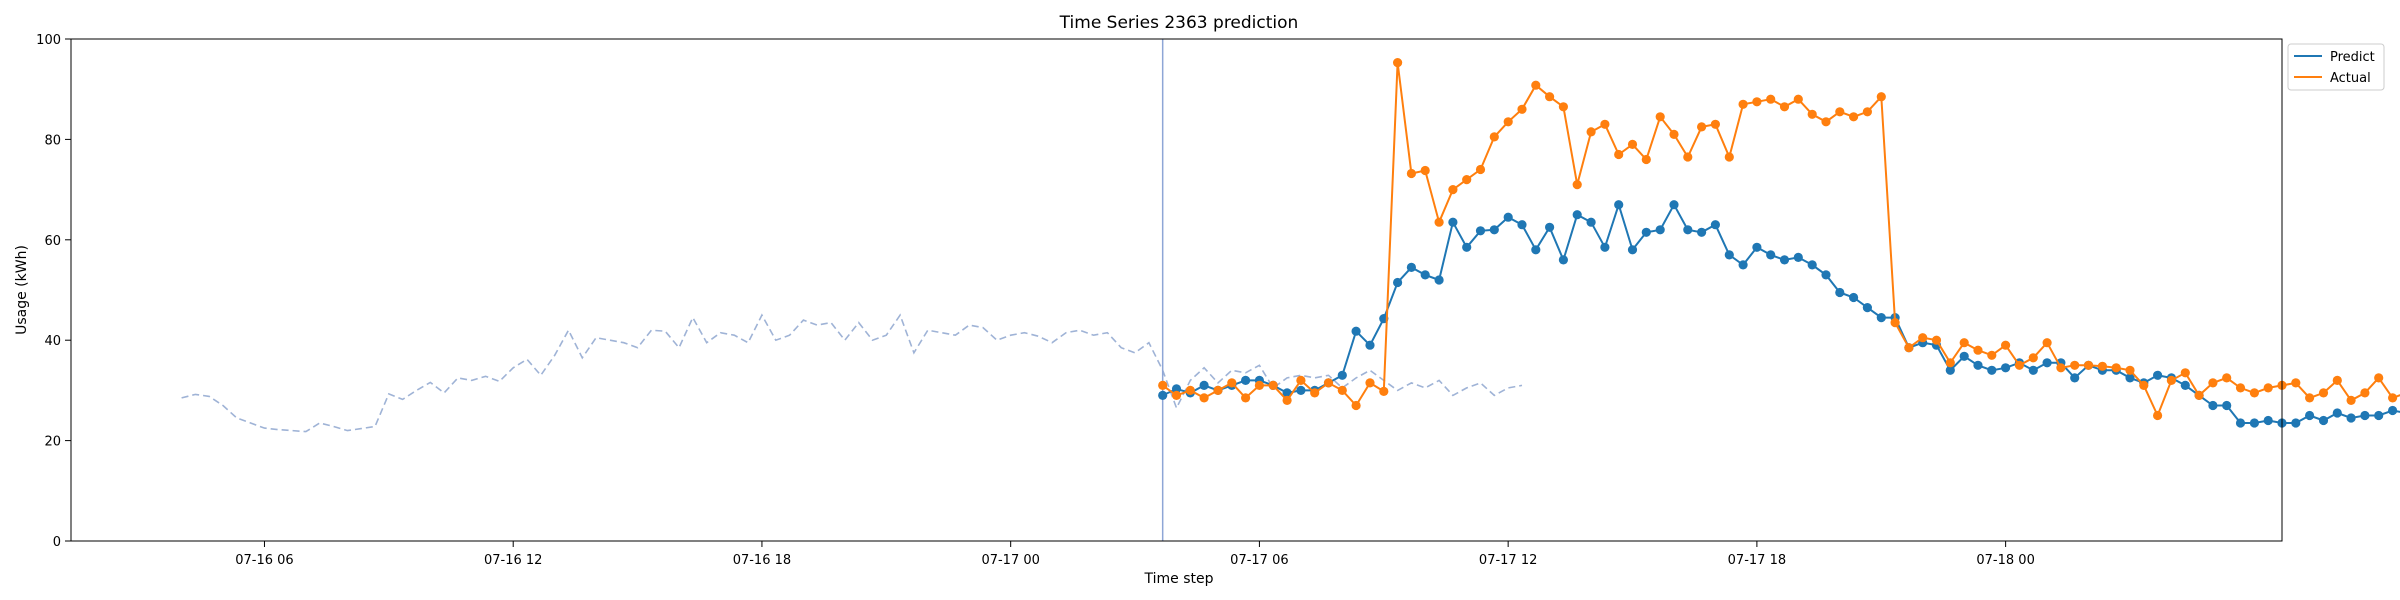 The width and height of the screenshot is (2400, 600). Describe the element at coordinates (1179, 579) in the screenshot. I see `x-axis-title: Time step` at that location.